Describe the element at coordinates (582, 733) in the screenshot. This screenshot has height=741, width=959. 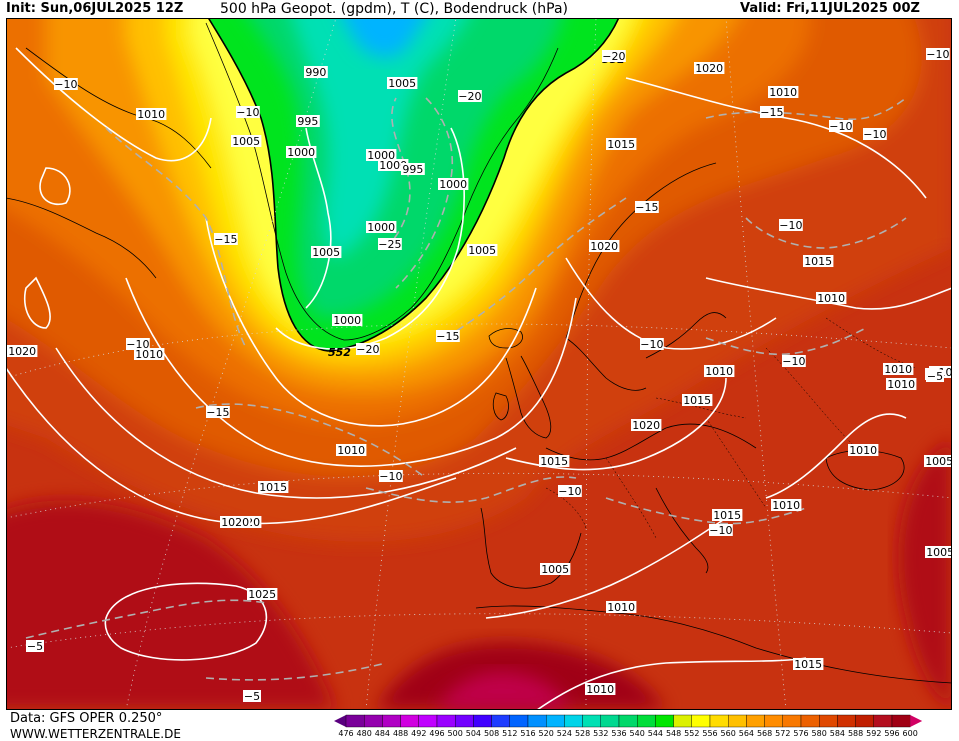
I see `legend-value-label: 528` at that location.